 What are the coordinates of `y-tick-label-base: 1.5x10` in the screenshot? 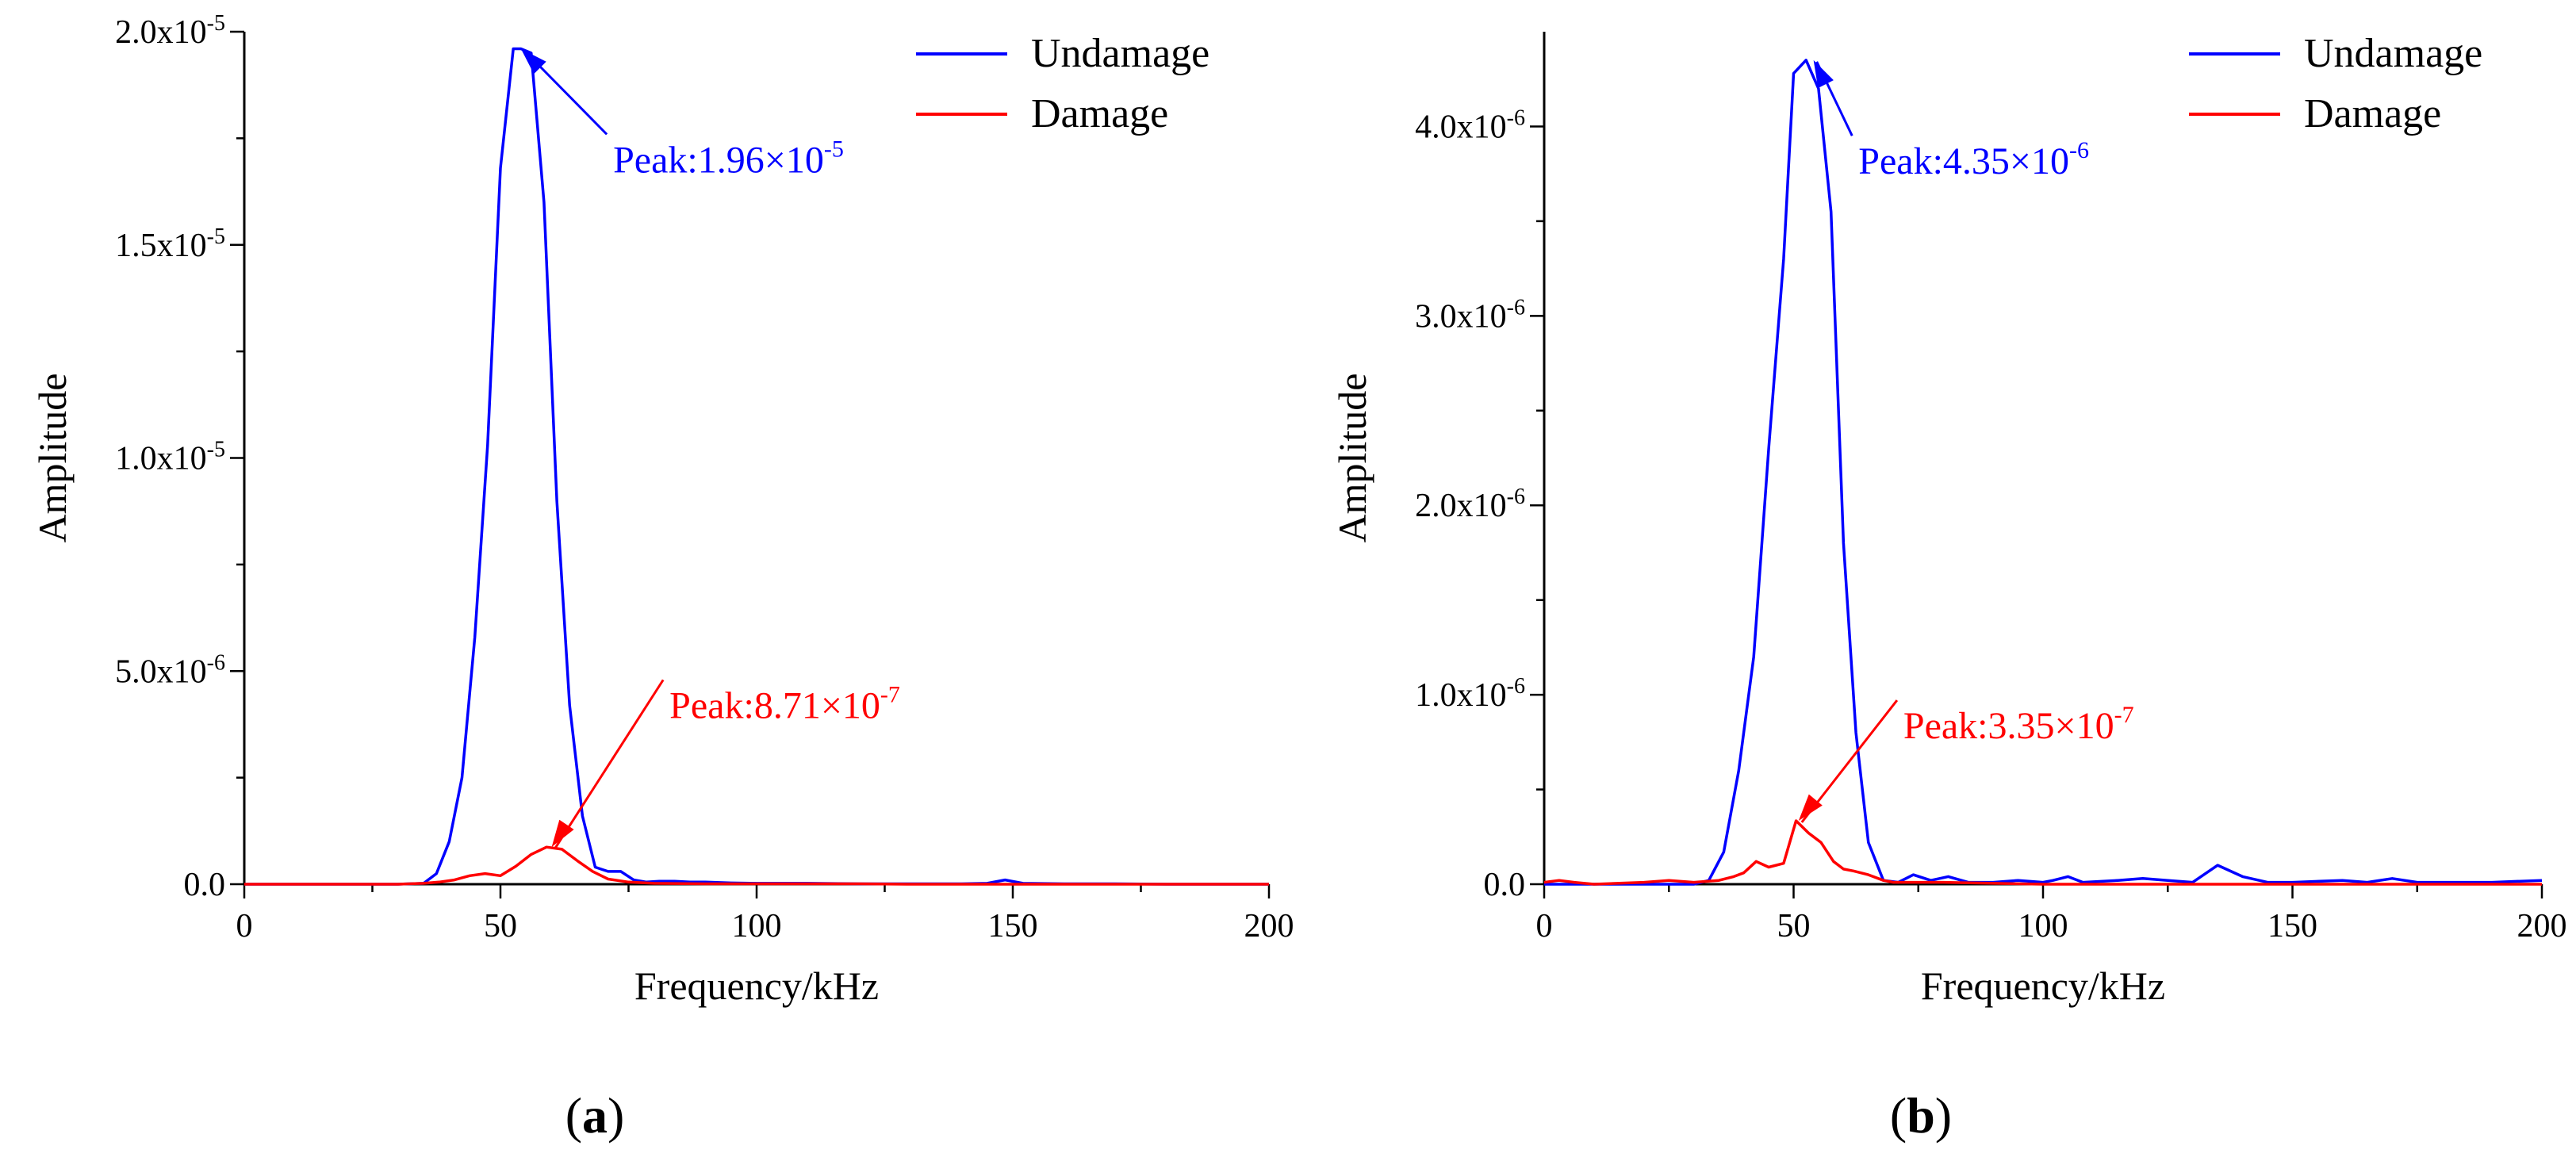 It's located at (161, 246).